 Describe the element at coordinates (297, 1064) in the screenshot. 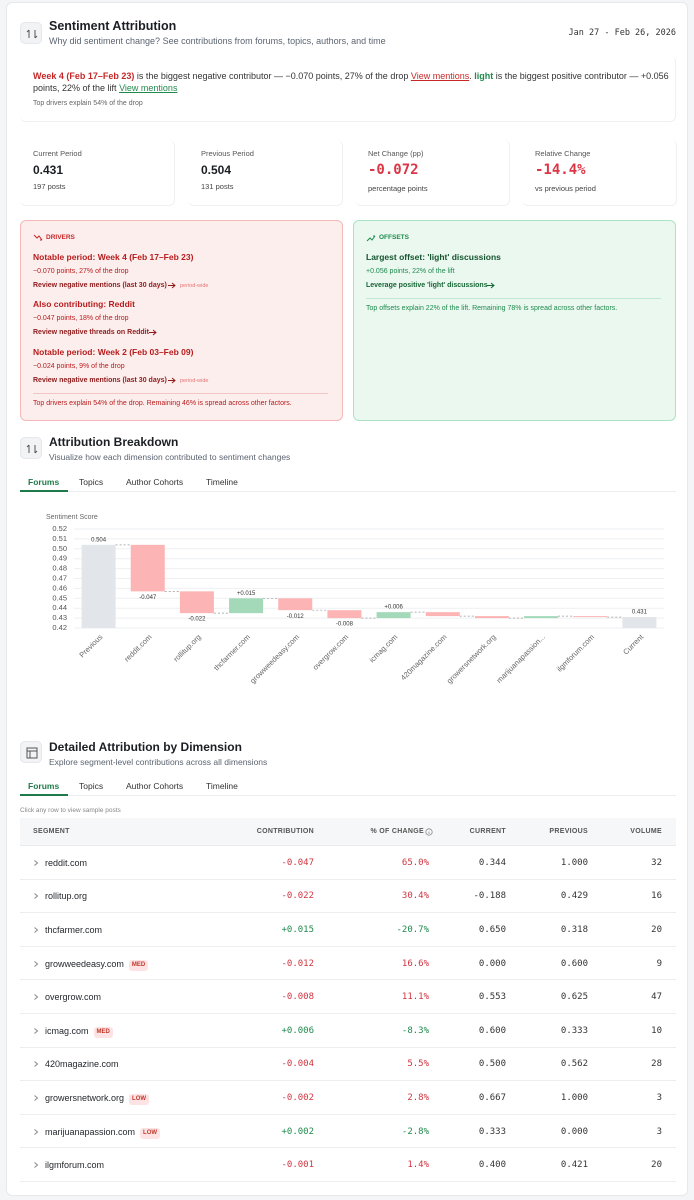

I see `contribution: -0.004` at that location.